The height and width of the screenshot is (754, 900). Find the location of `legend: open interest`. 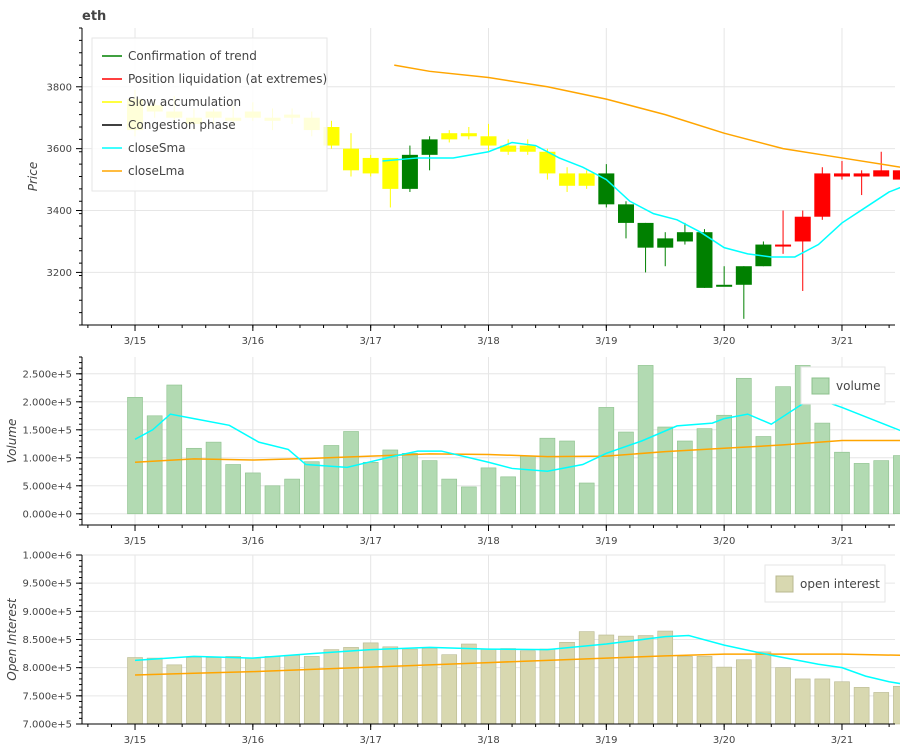

legend: open interest is located at coordinates (825, 583).